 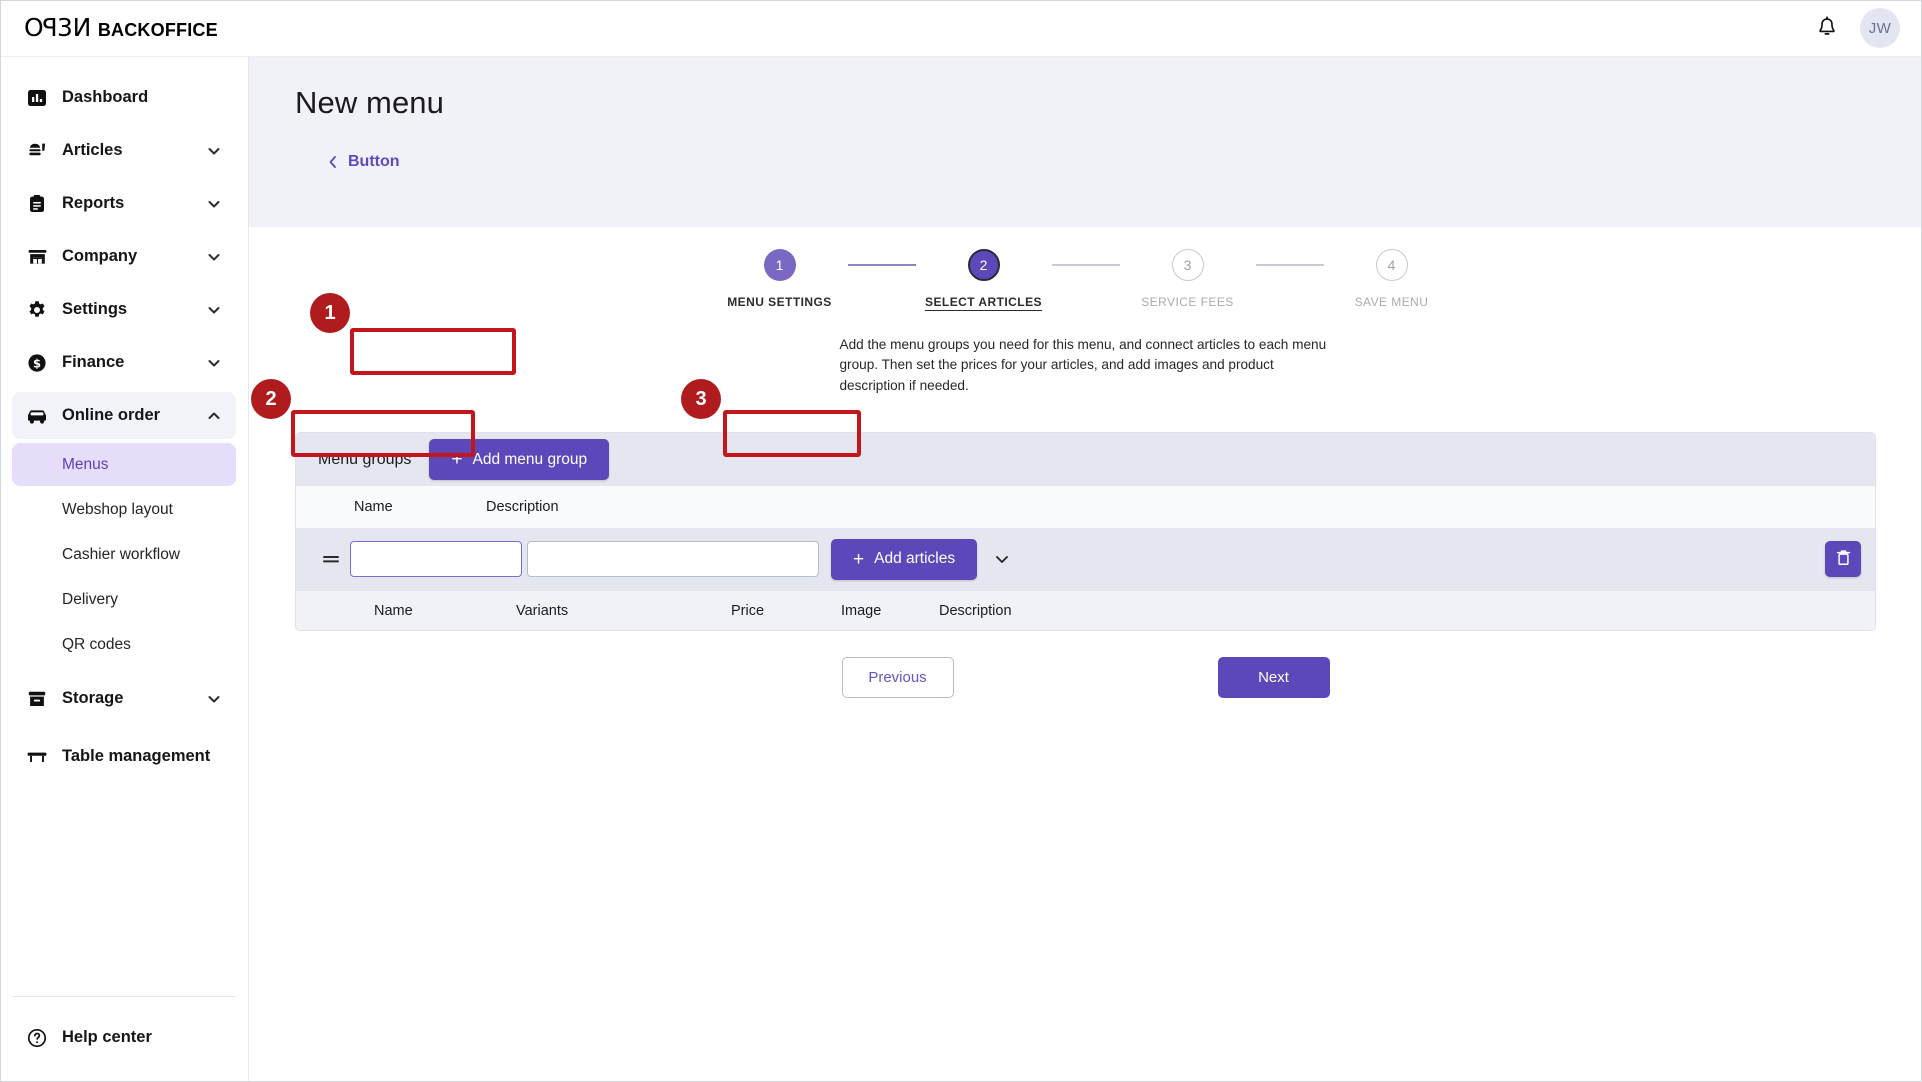 I want to click on dashboard-chart-icon, so click(x=37, y=98).